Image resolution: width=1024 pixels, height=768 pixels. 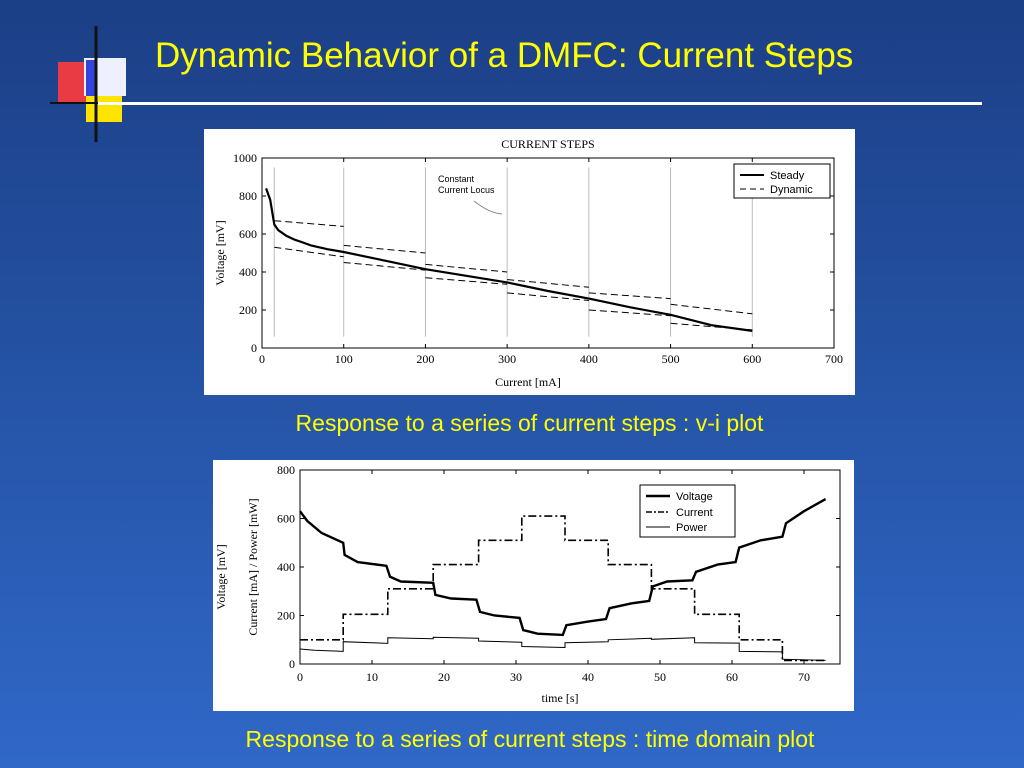 What do you see at coordinates (560, 698) in the screenshot?
I see `x-axis-label: time [s]` at bounding box center [560, 698].